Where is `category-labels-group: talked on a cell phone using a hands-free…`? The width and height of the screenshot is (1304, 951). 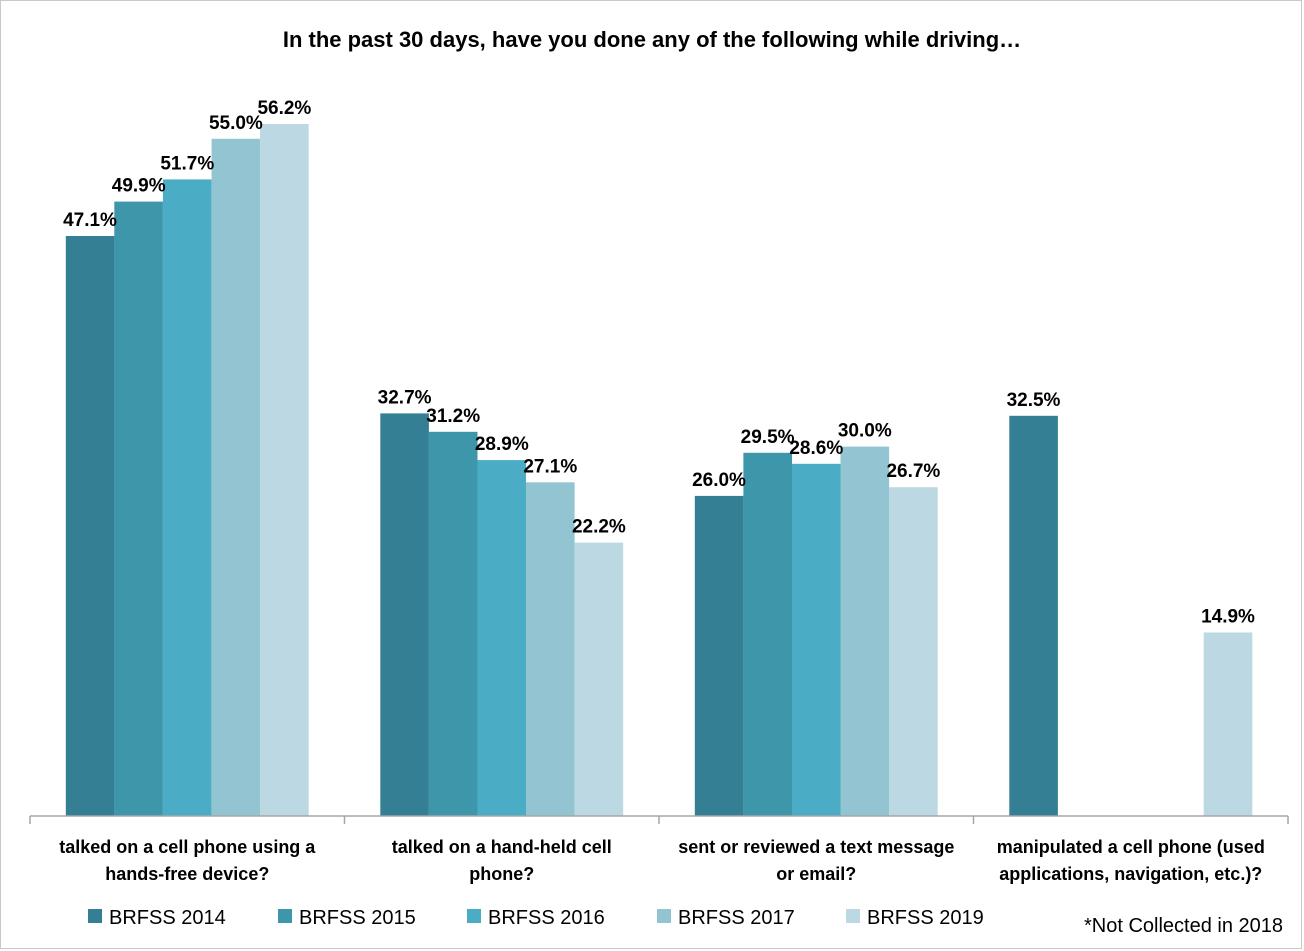 category-labels-group: talked on a cell phone using a hands-free… is located at coordinates (662, 860).